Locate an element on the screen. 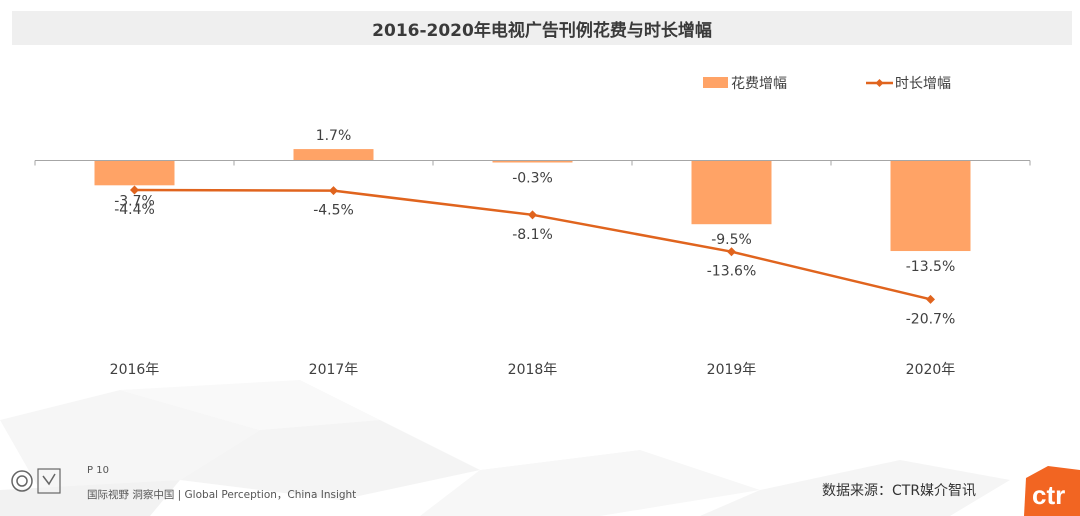 Image resolution: width=1080 pixels, height=516 pixels. bar-label-0: -3.7% is located at coordinates (134, 201).